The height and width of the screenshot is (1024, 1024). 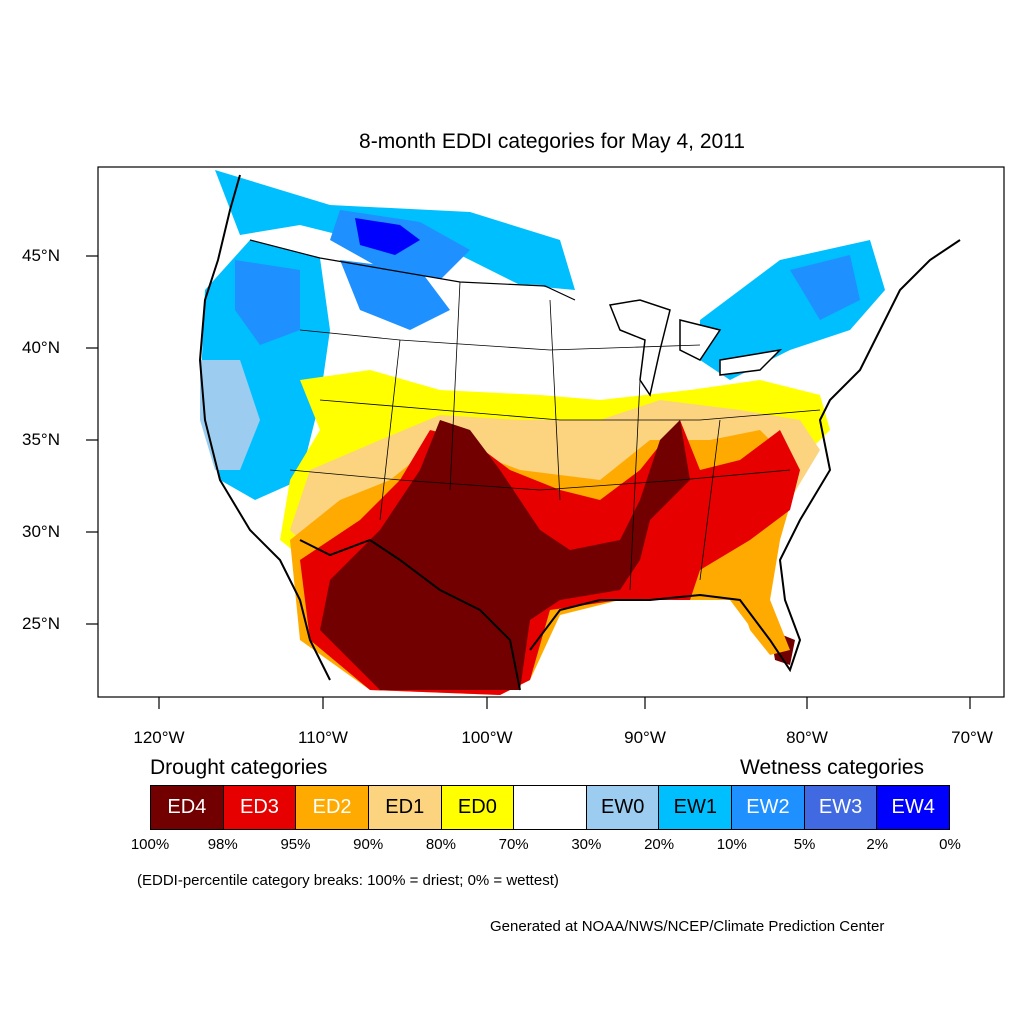 I want to click on rockies-wet, so click(x=395, y=295).